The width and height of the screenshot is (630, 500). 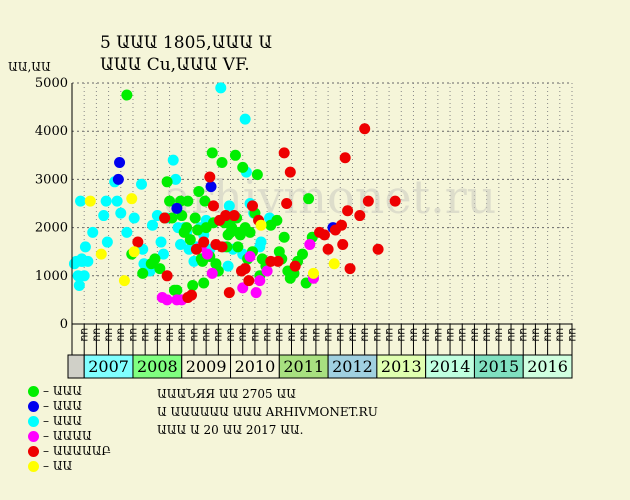 What do you see at coordinates (352, 366) in the screenshot?
I see `year-label: 2012` at bounding box center [352, 366].